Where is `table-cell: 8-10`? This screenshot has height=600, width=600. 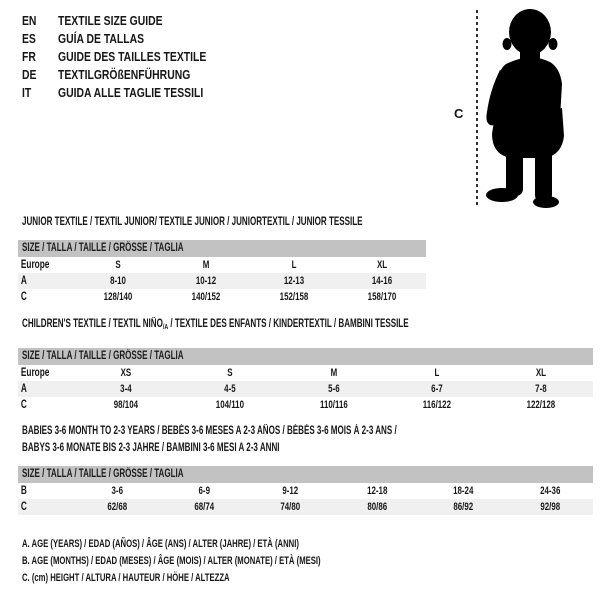
table-cell: 8-10 is located at coordinates (118, 281).